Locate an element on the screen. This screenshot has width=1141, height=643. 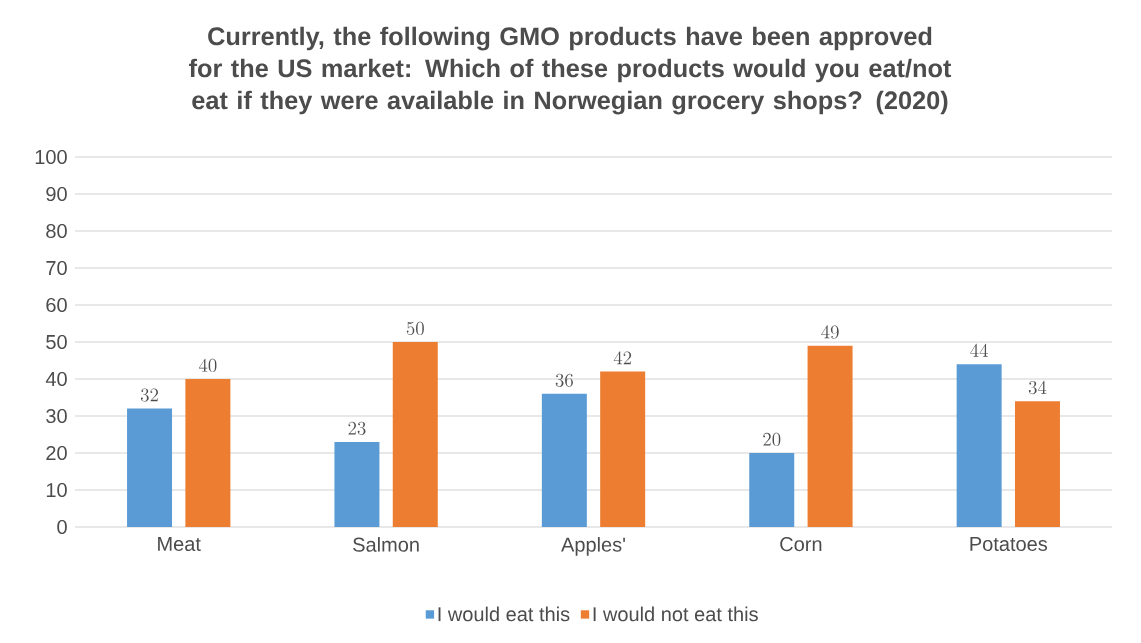
data-label: 49 is located at coordinates (830, 332).